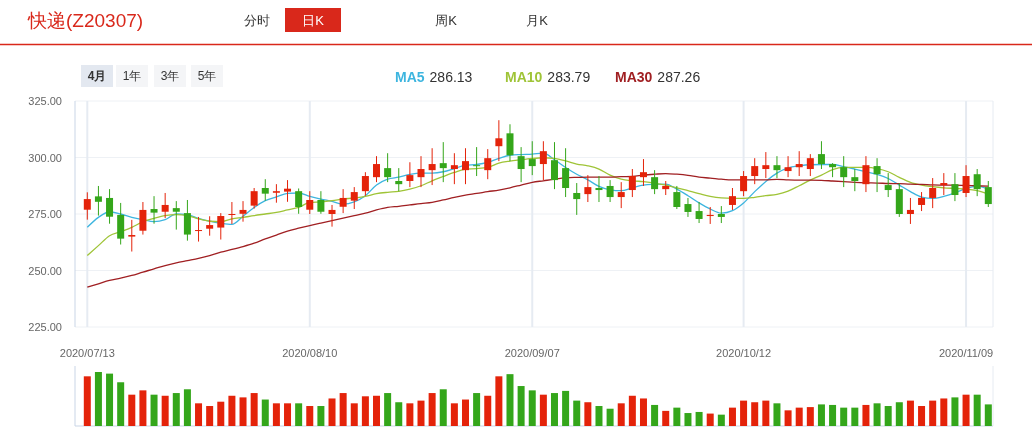 This screenshot has height=429, width=1032. What do you see at coordinates (87, 353) in the screenshot?
I see `x-tick-label: 2020/07/13` at bounding box center [87, 353].